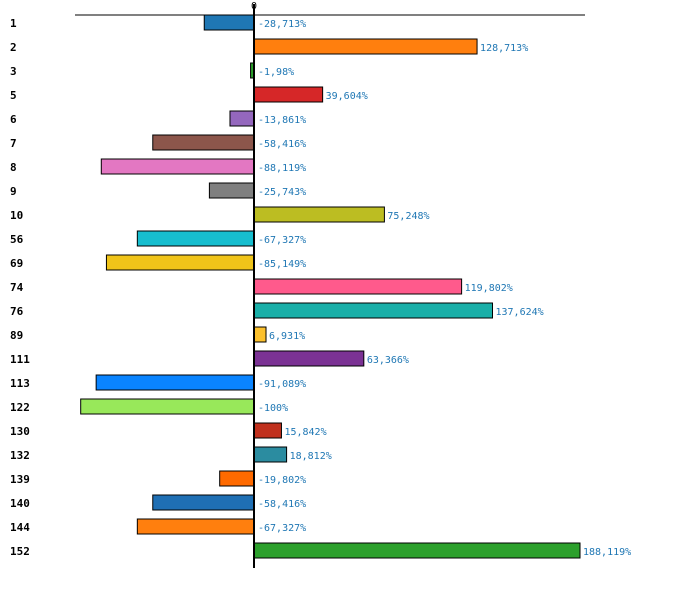 Image resolution: width=700 pixels, height=597 pixels. What do you see at coordinates (347, 96) in the screenshot?
I see `value-label: 39,604%` at bounding box center [347, 96].